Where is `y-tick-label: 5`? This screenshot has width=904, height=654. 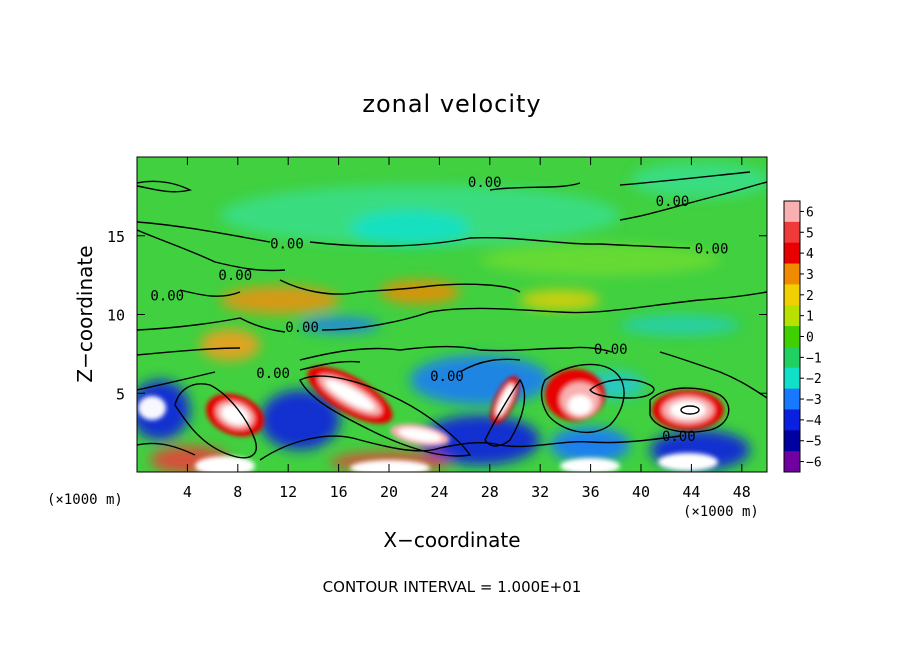 y-tick-label: 5 is located at coordinates (120, 394).